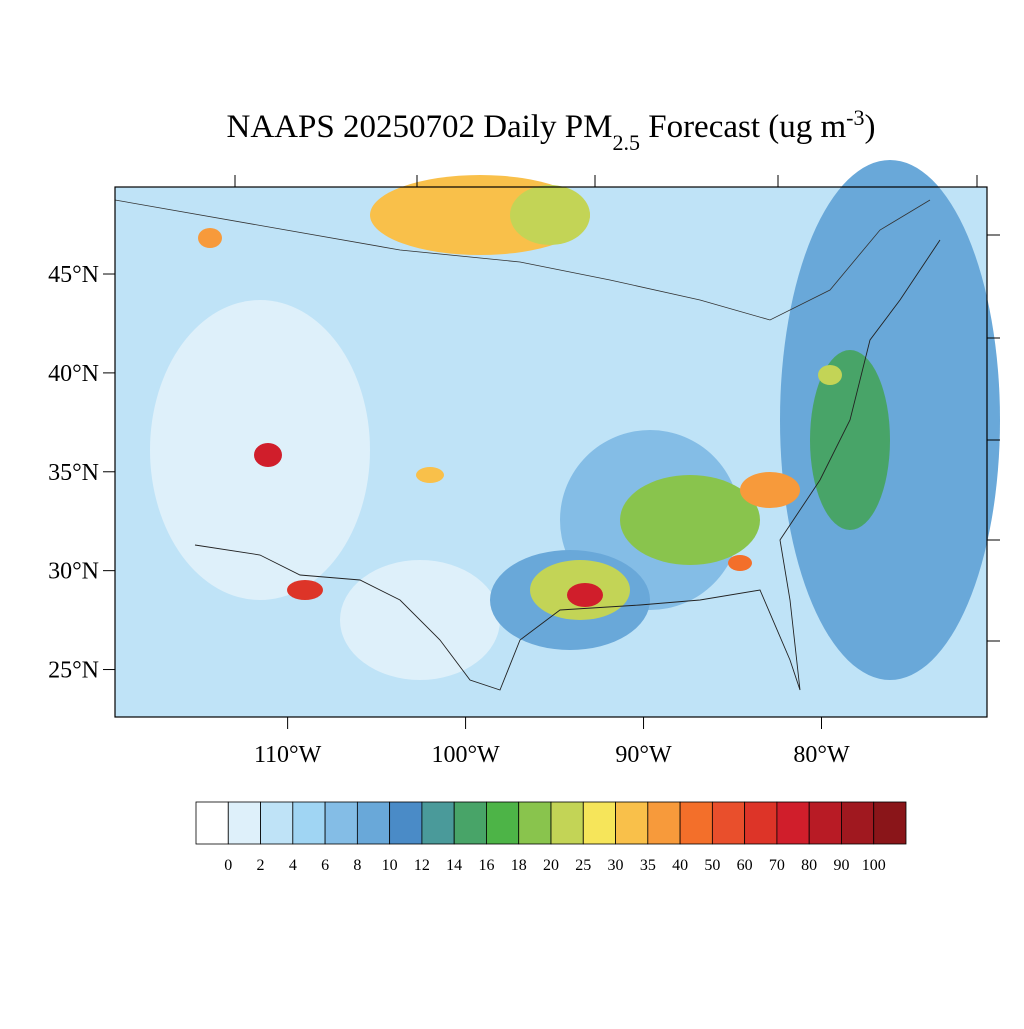 The width and height of the screenshot is (1024, 1029). What do you see at coordinates (583, 865) in the screenshot?
I see `colorbar-label: 25` at bounding box center [583, 865].